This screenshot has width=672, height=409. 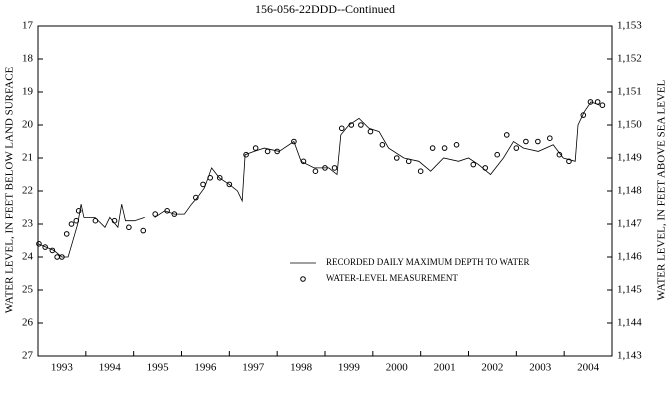 What do you see at coordinates (27, 158) in the screenshot?
I see `y-tick-label: 21` at bounding box center [27, 158].